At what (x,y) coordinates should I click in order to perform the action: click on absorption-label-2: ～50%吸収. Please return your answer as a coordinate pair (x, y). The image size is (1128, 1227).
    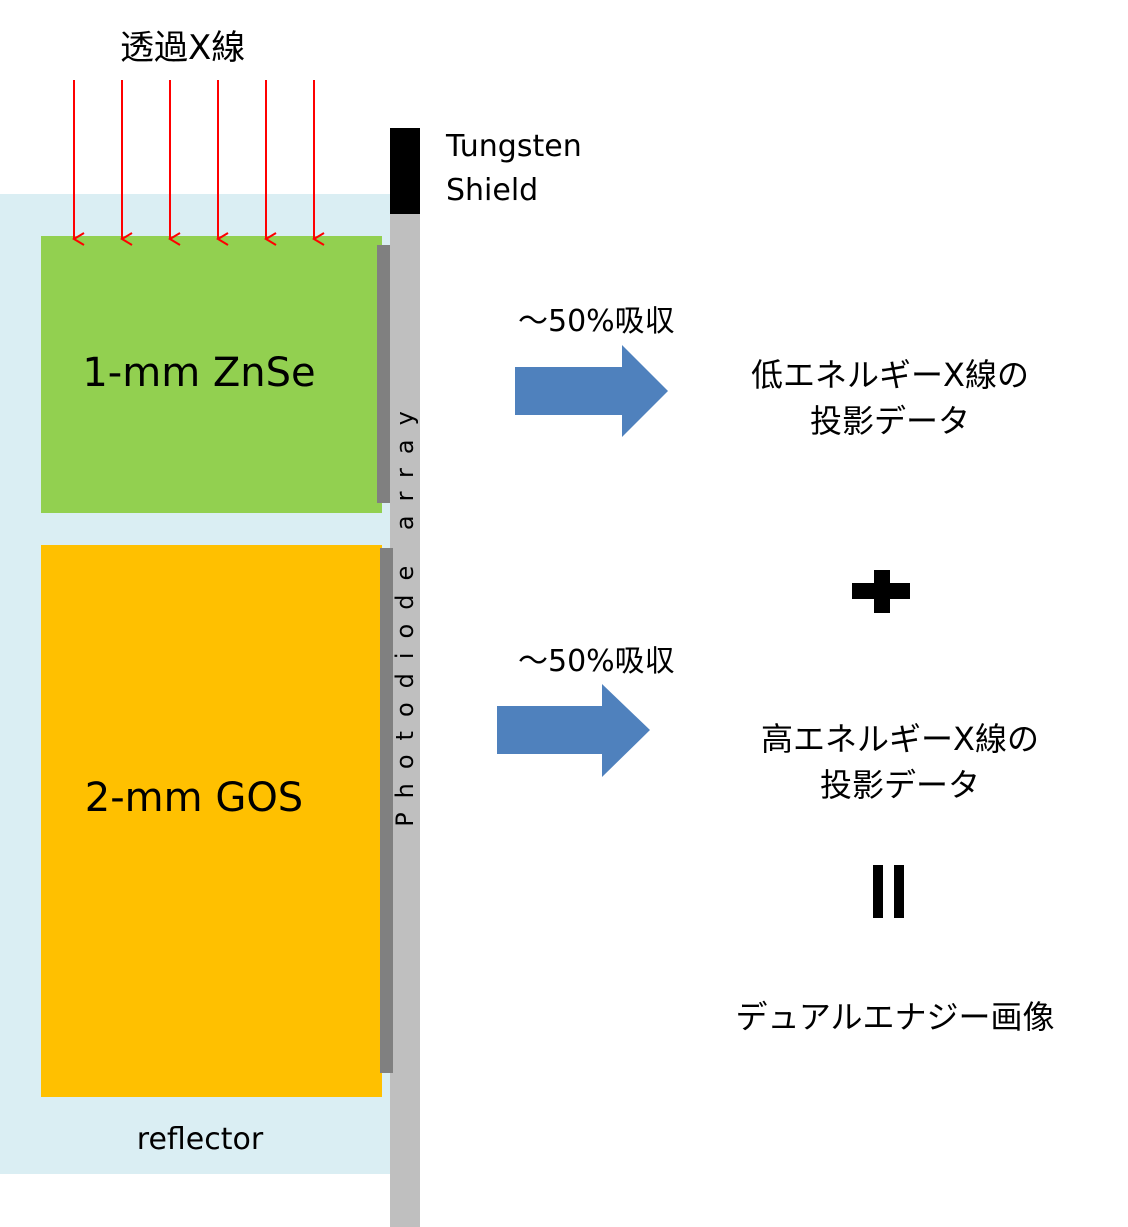
    Looking at the image, I should click on (596, 661).